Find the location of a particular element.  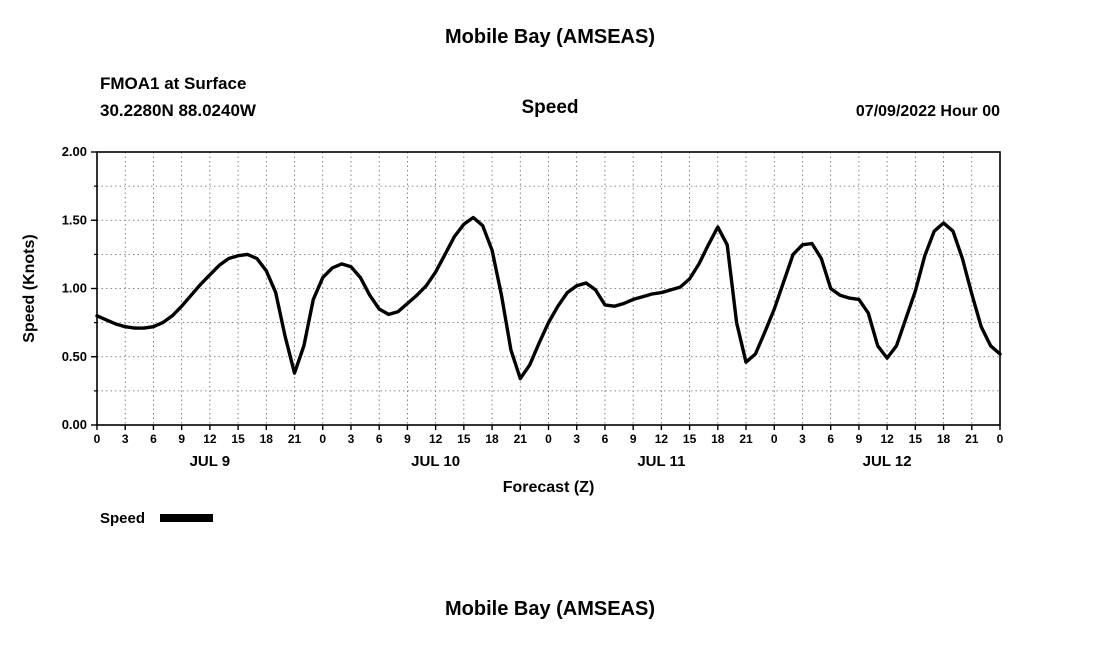

day-label: JUL 11 is located at coordinates (661, 461).